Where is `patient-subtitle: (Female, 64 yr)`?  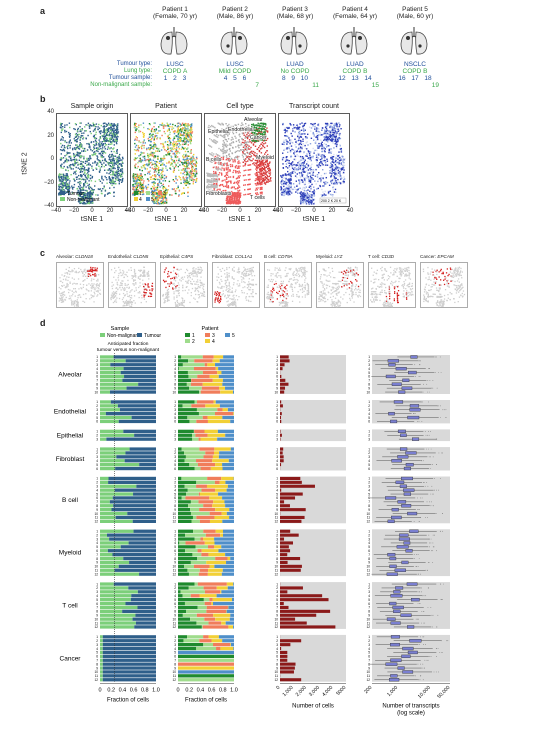
patient-subtitle: (Female, 64 yr) is located at coordinates (355, 16).